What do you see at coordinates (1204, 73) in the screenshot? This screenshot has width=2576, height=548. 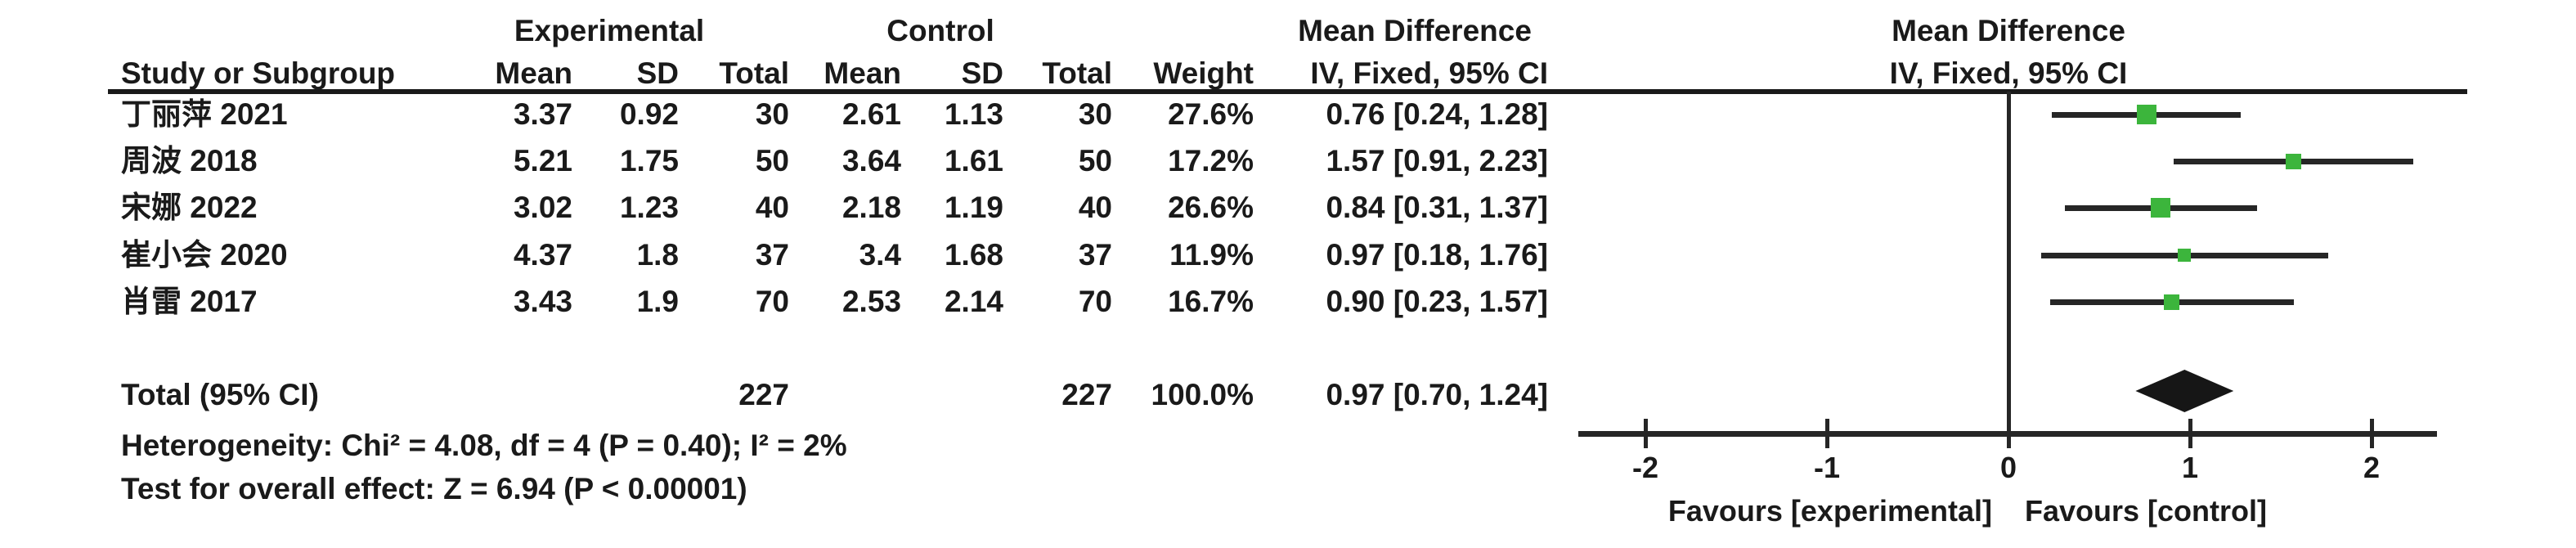 I see `column-header-weight: Weight` at bounding box center [1204, 73].